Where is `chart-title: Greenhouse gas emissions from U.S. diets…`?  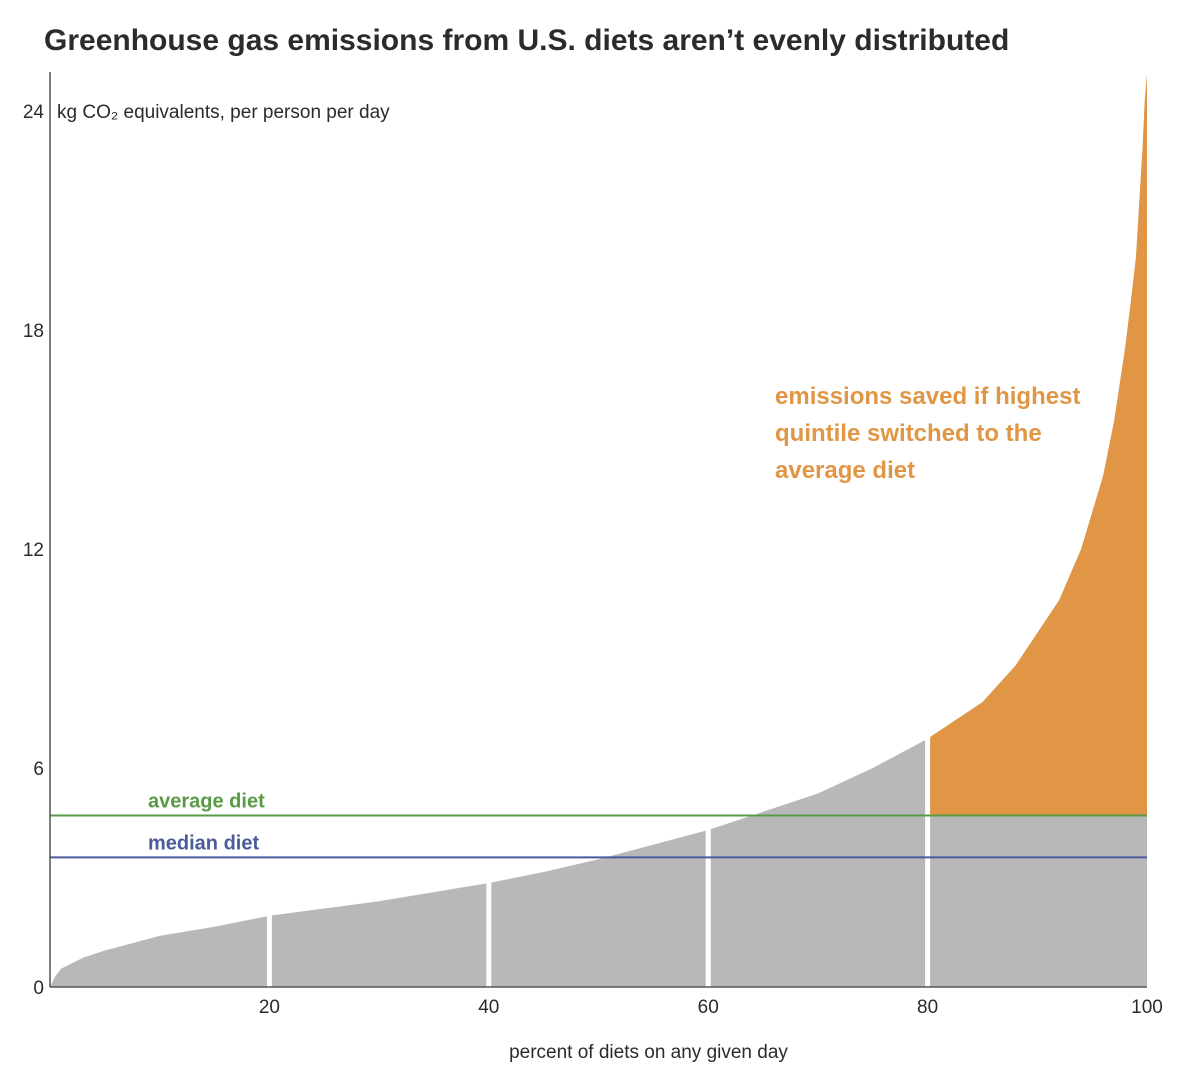 chart-title: Greenhouse gas emissions from U.S. diets… is located at coordinates (526, 40).